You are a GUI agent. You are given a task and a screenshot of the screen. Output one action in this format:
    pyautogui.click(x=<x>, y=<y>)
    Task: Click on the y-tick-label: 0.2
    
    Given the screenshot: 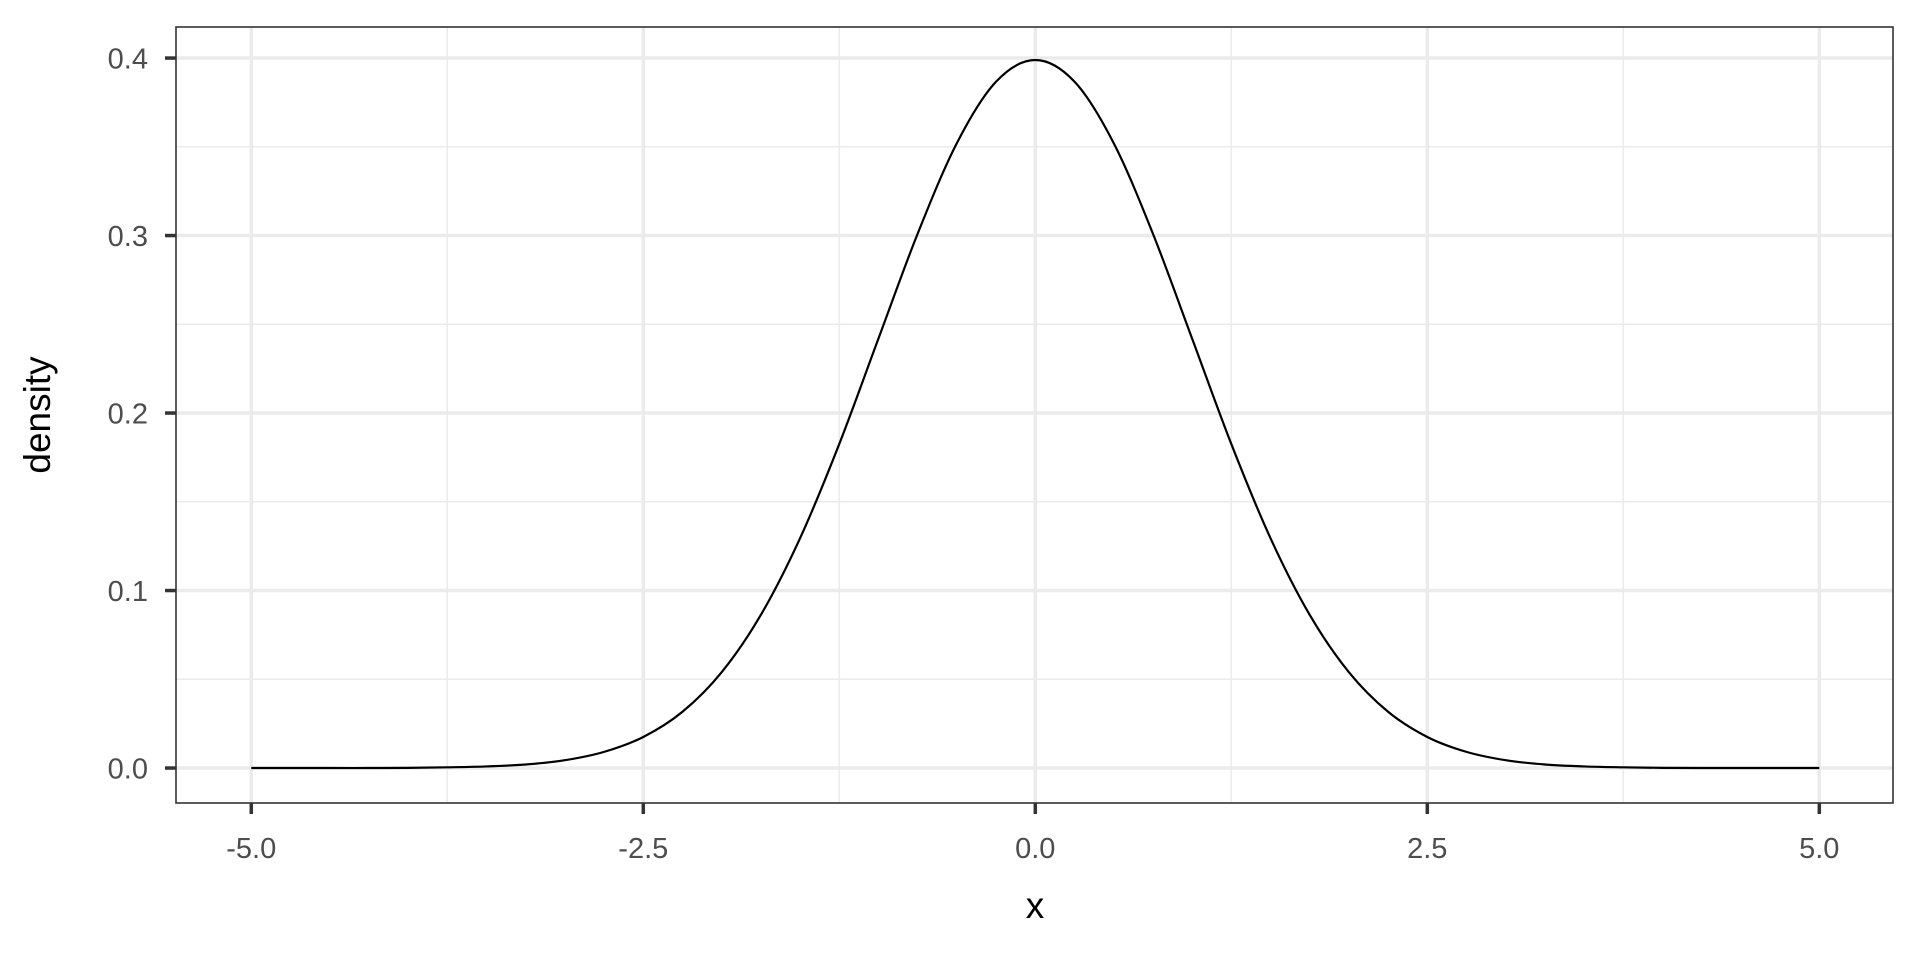 What is the action you would take?
    pyautogui.click(x=128, y=415)
    